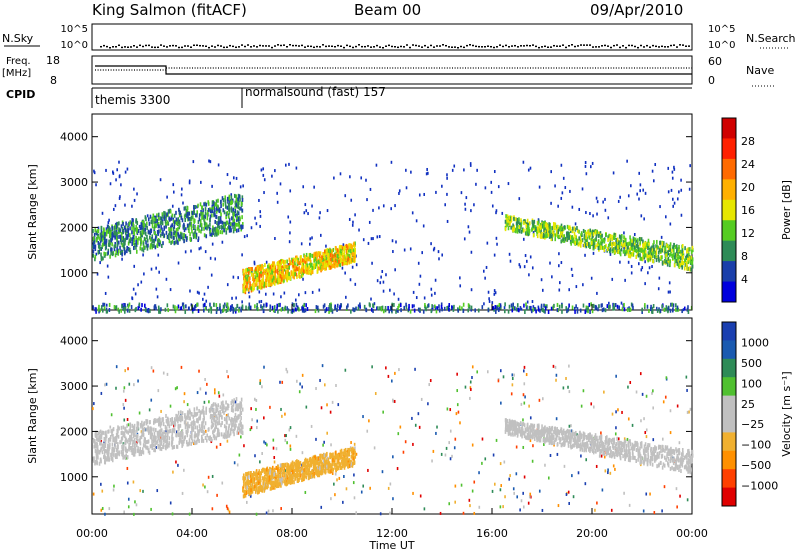 The image size is (800, 554). I want to click on nave-tick-high: 60, so click(715, 61).